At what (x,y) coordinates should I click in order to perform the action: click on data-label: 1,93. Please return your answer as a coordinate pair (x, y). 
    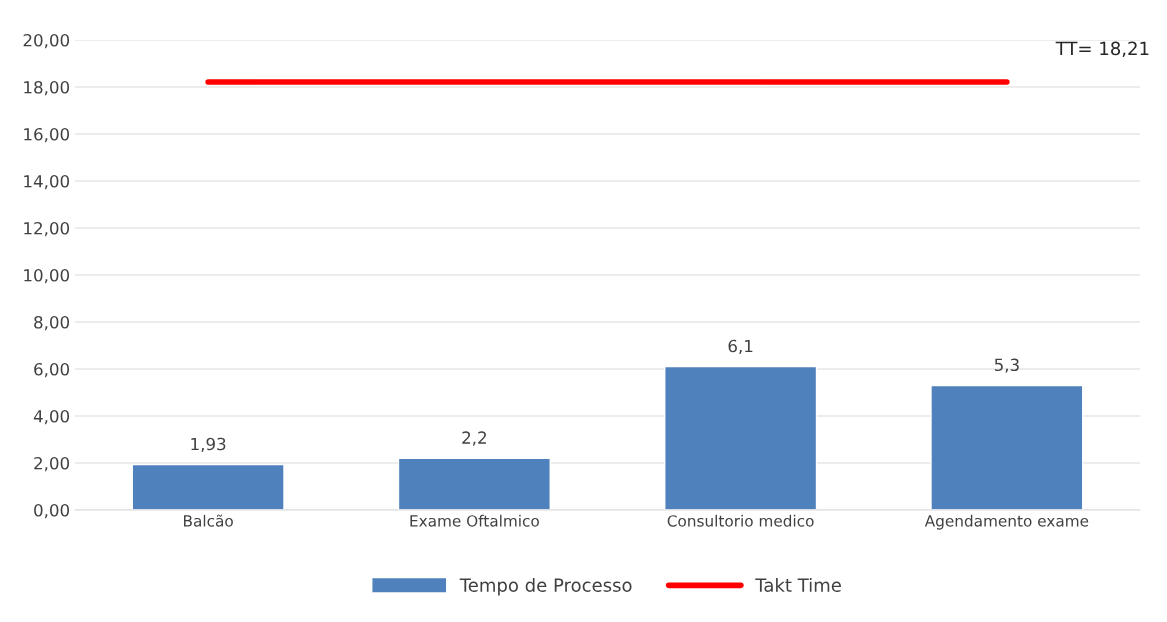
    Looking at the image, I should click on (208, 445).